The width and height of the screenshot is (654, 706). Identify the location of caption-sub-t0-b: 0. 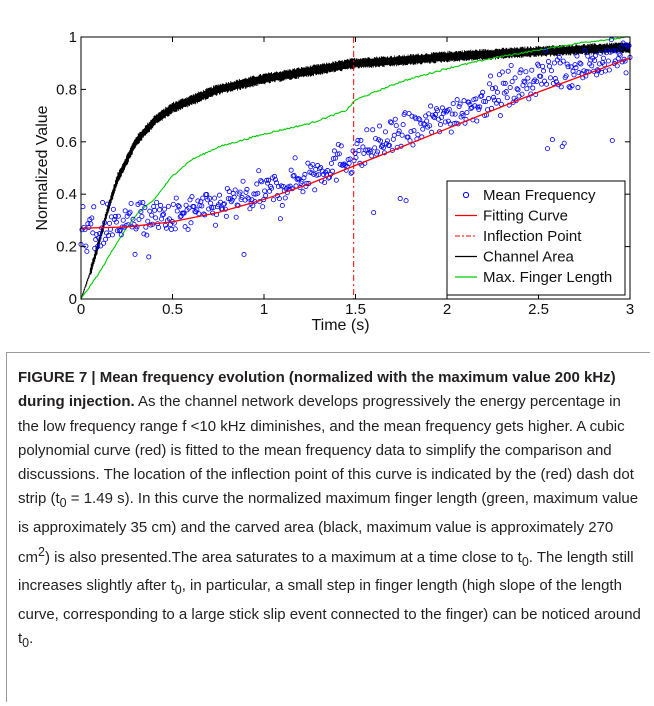
(525, 562).